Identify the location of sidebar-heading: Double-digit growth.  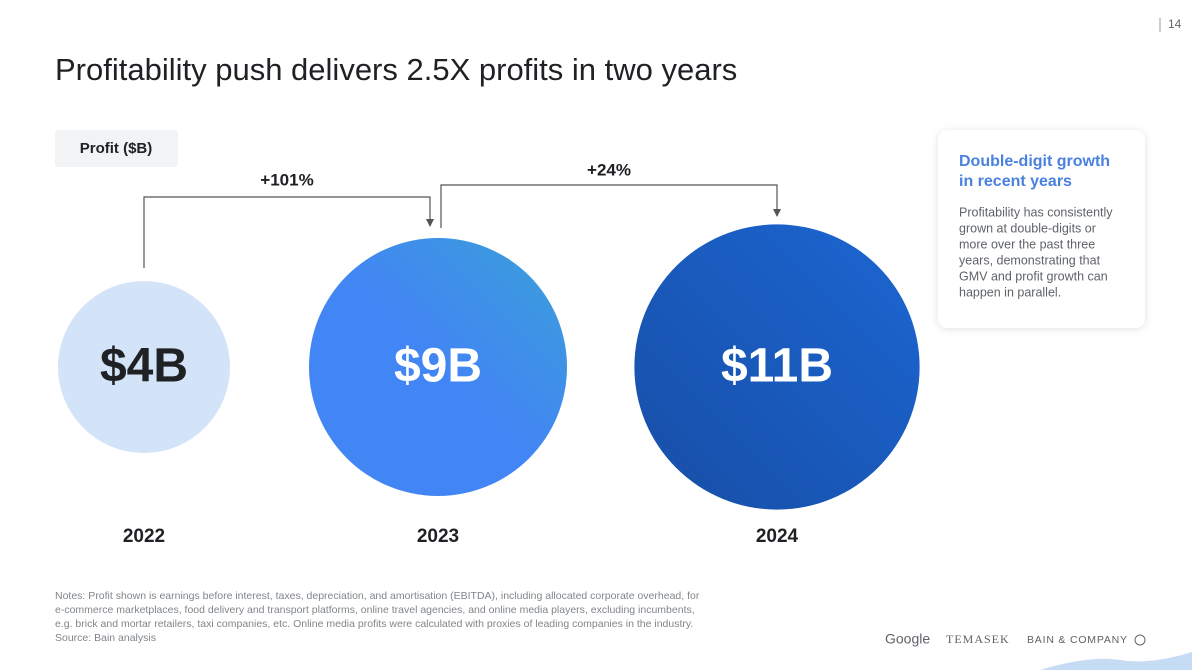
(1034, 161).